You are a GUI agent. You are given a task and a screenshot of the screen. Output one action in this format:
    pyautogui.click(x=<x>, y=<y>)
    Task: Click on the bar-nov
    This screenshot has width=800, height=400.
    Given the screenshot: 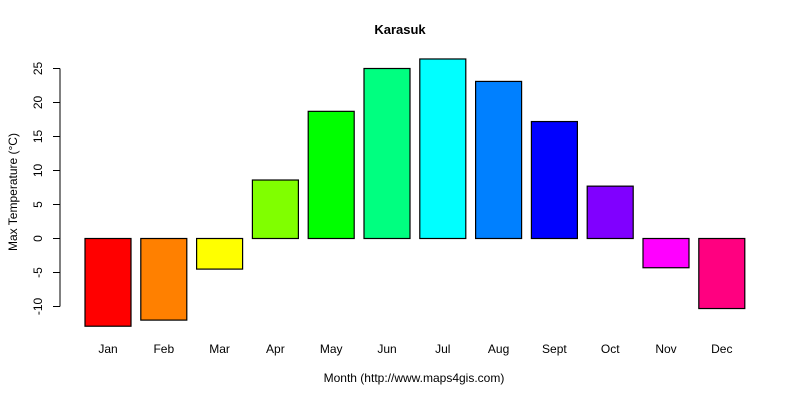 What is the action you would take?
    pyautogui.click(x=666, y=253)
    